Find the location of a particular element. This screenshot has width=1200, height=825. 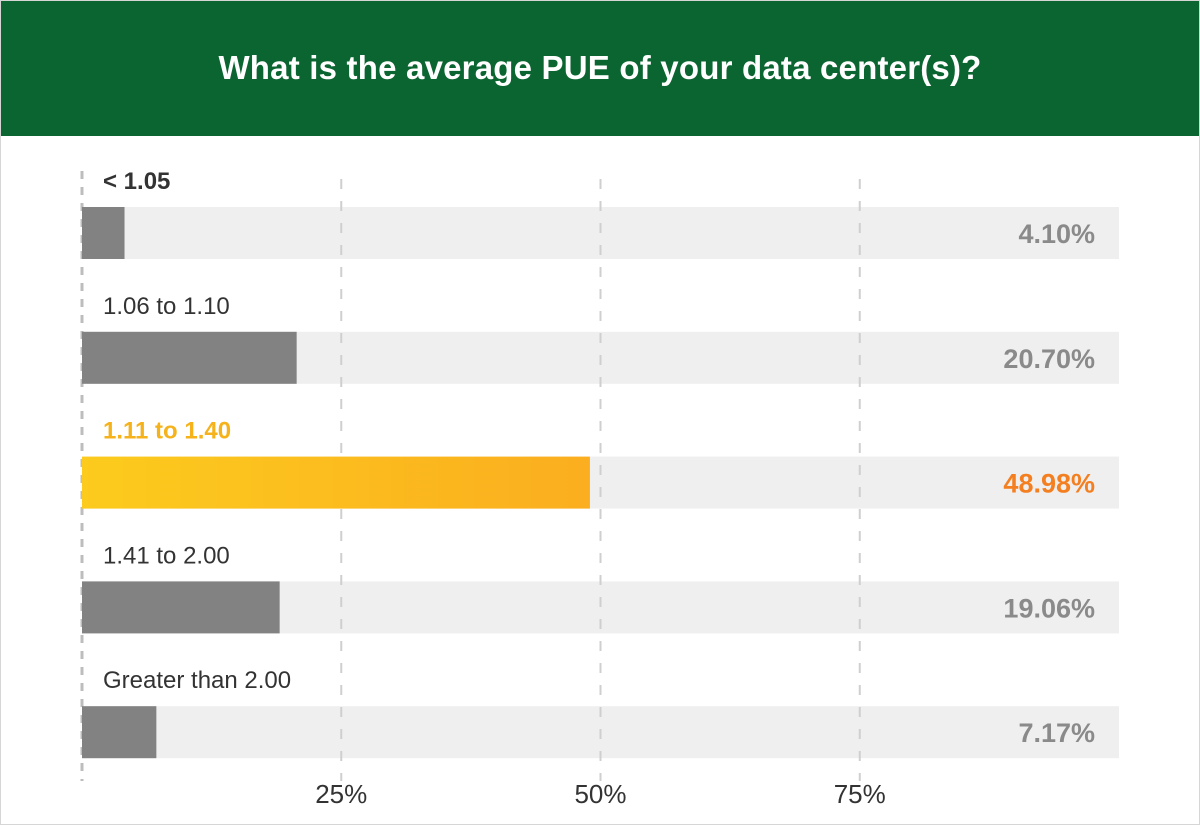

x-tick-label-1: 50% is located at coordinates (600, 794).